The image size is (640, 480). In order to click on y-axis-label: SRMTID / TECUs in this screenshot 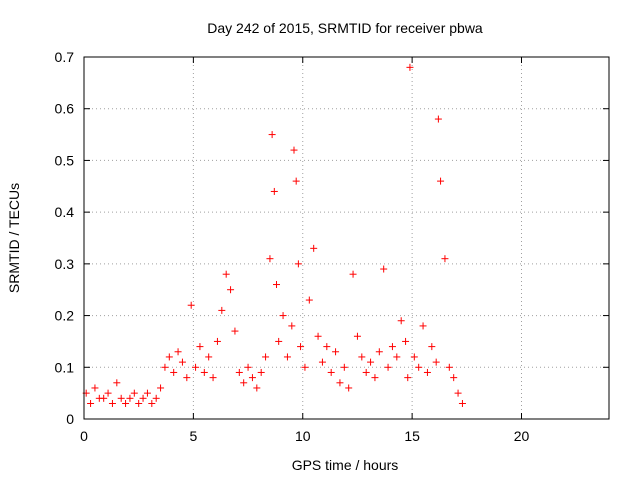, I will do `click(14, 238)`.